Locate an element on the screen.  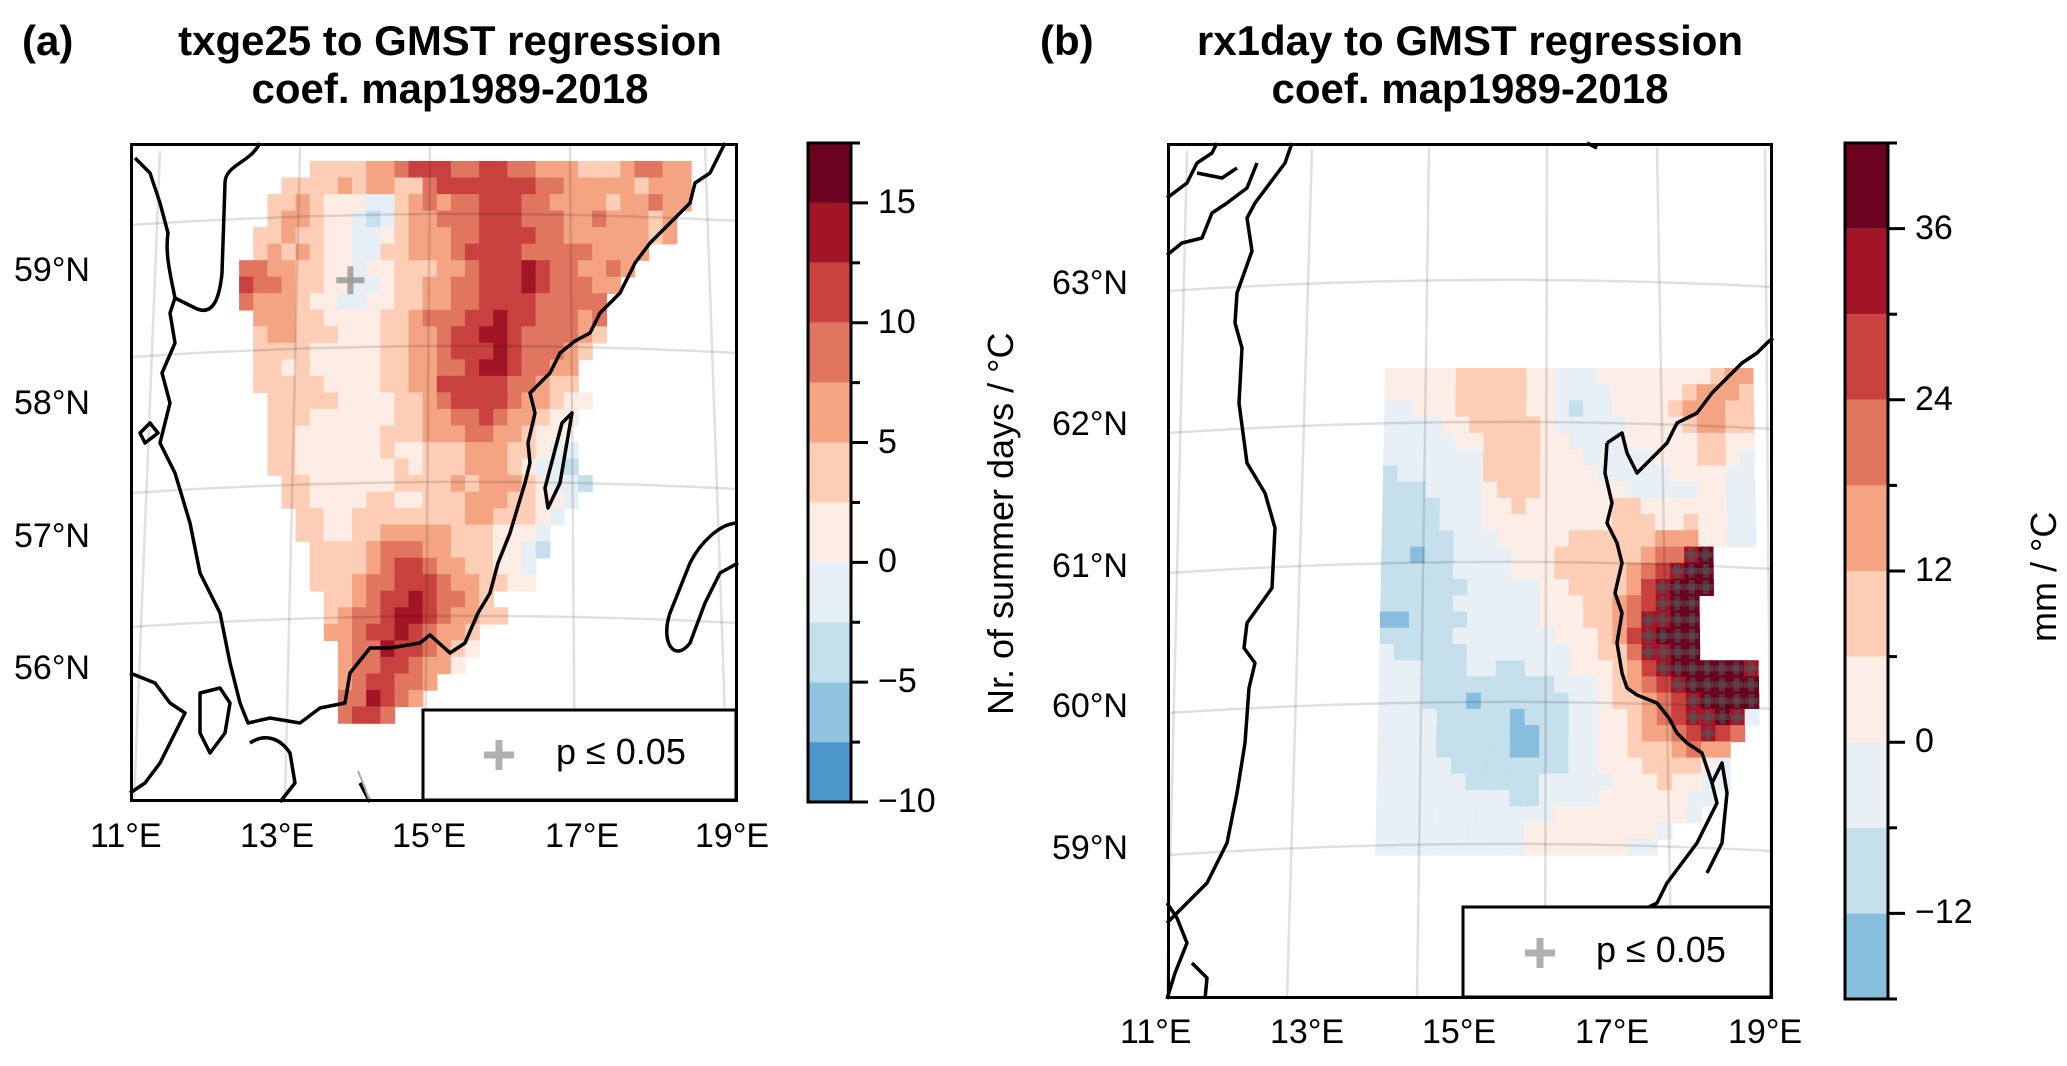
map-b-xtick: 11°E is located at coordinates (1156, 1032).